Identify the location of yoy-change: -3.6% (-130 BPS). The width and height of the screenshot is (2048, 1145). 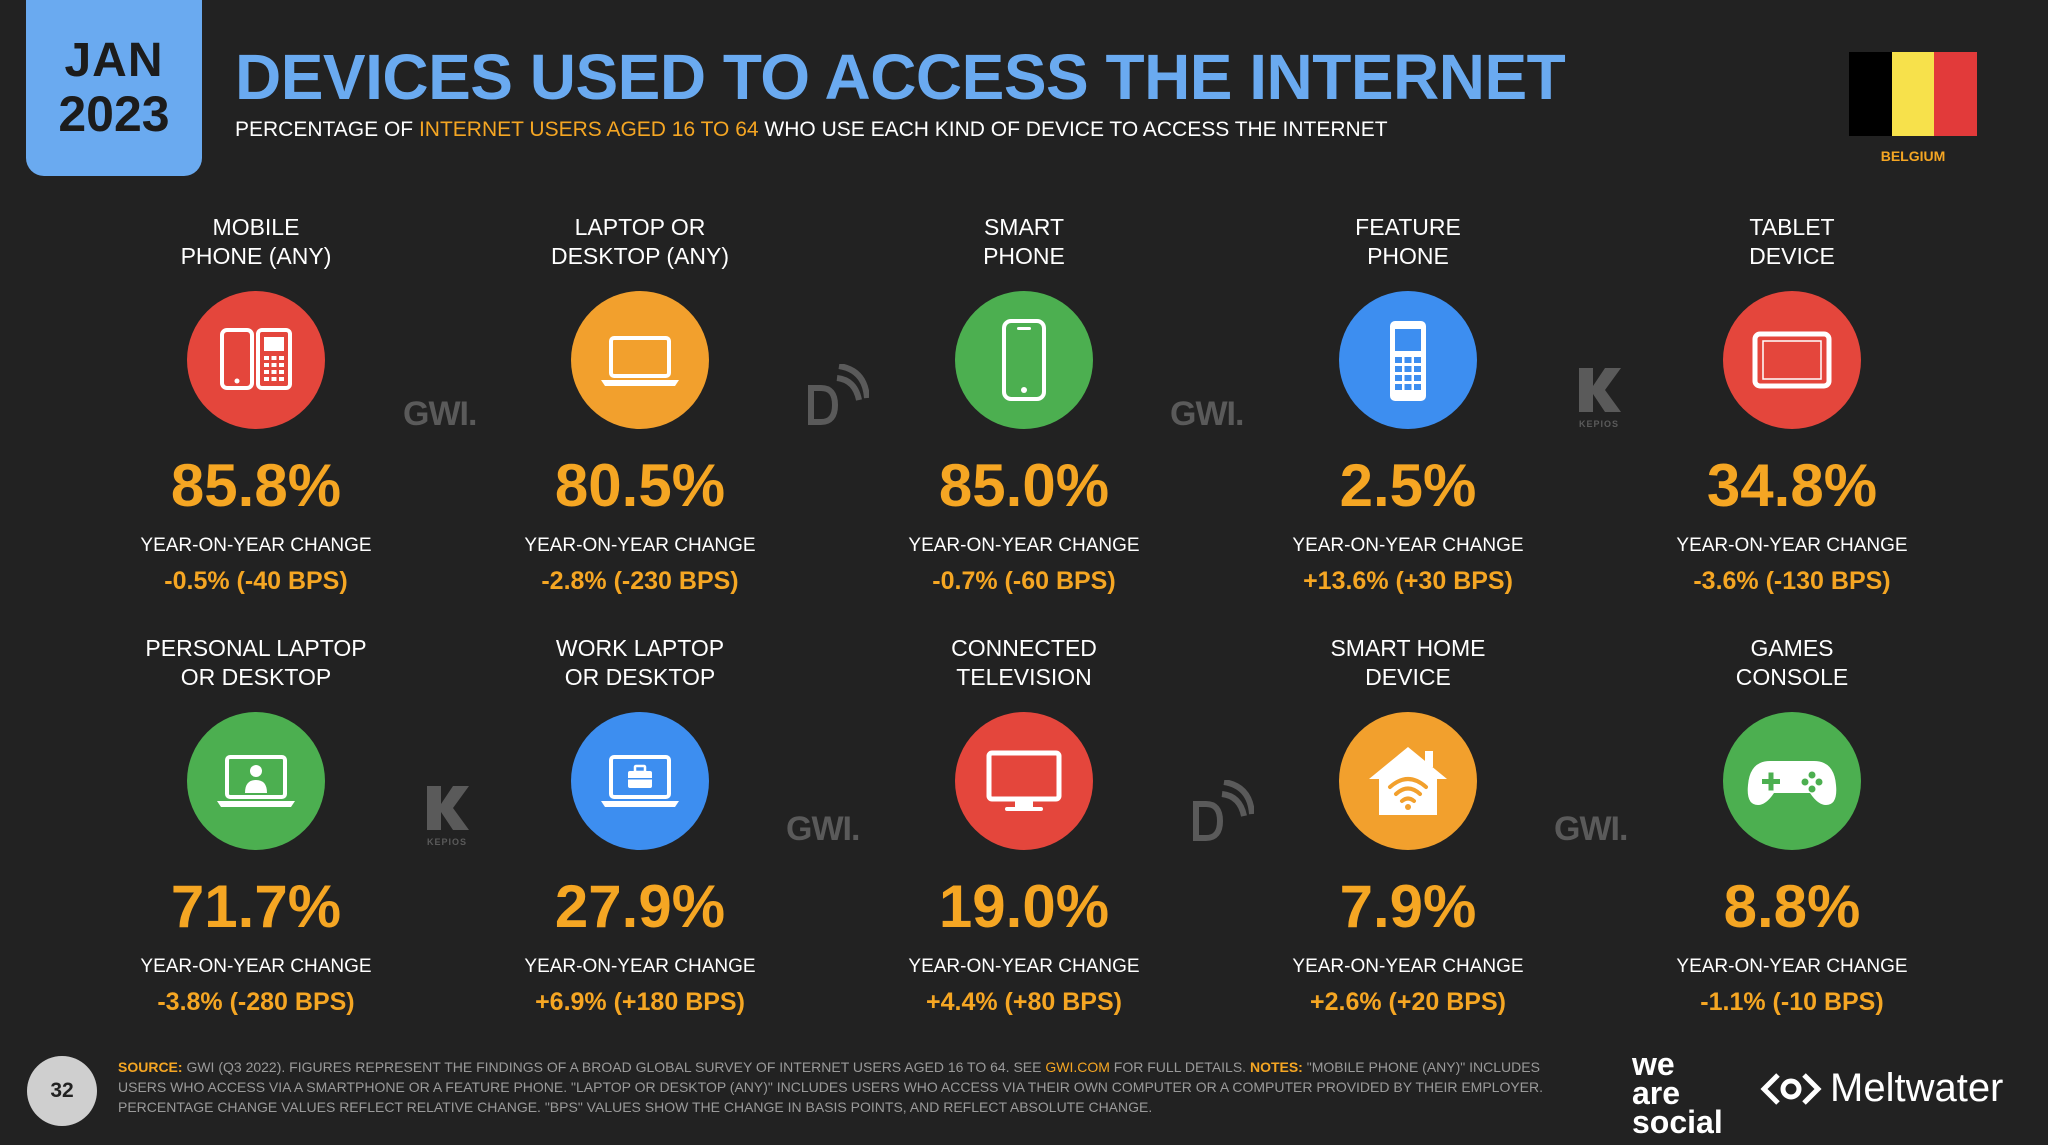
(1792, 581).